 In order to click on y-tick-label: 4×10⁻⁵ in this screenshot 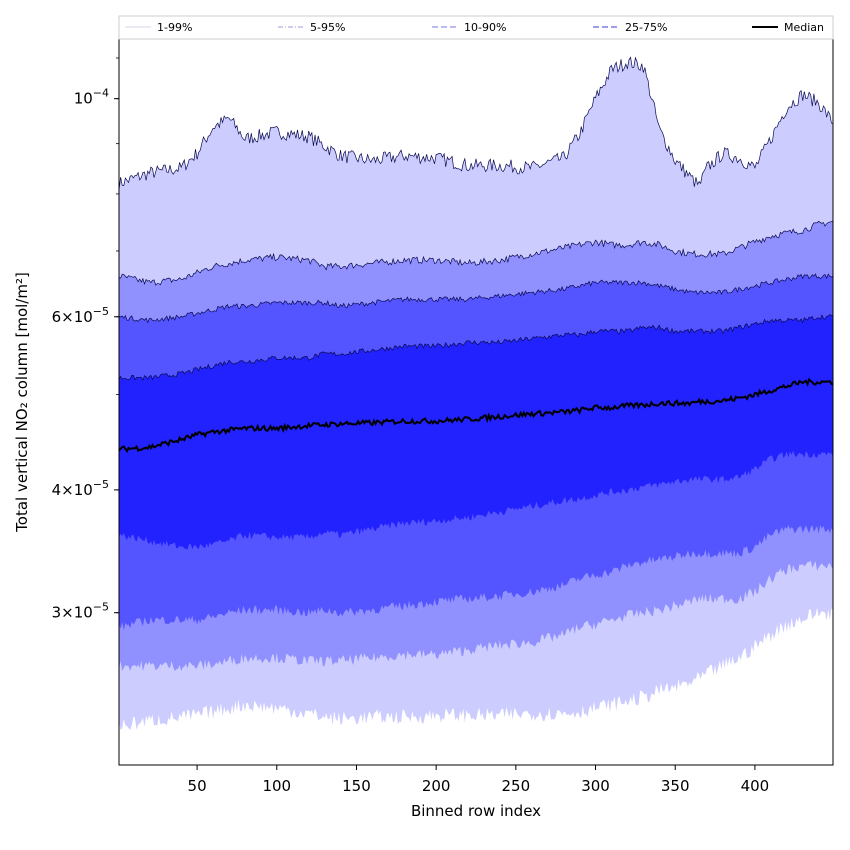, I will do `click(80, 488)`.